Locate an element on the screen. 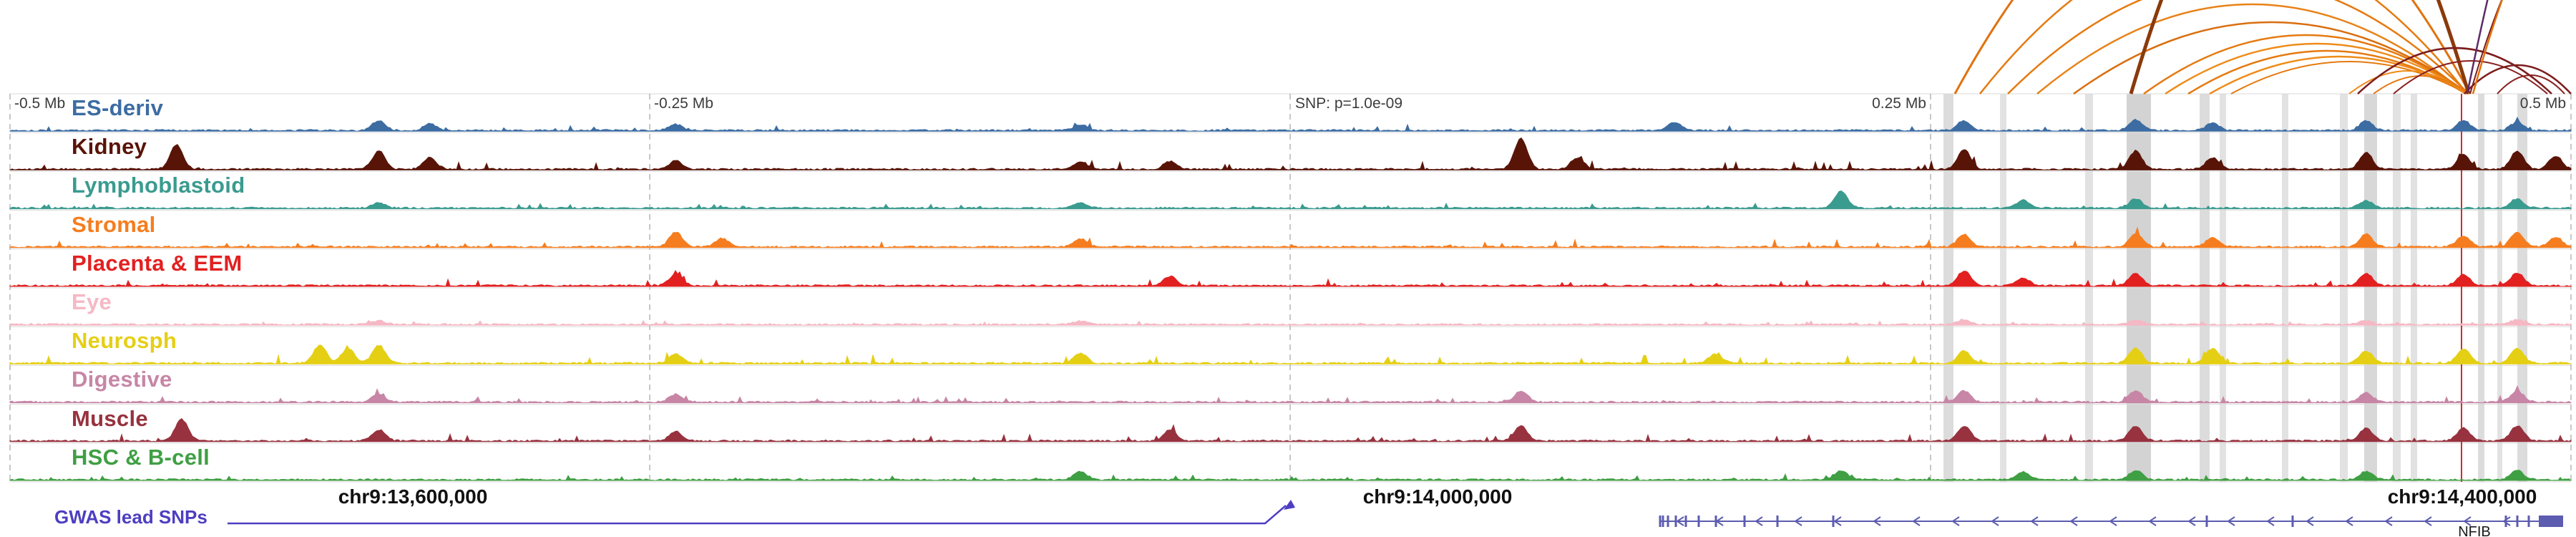 The width and height of the screenshot is (2576, 537). track-label-neurosph: Neurosph is located at coordinates (124, 341).